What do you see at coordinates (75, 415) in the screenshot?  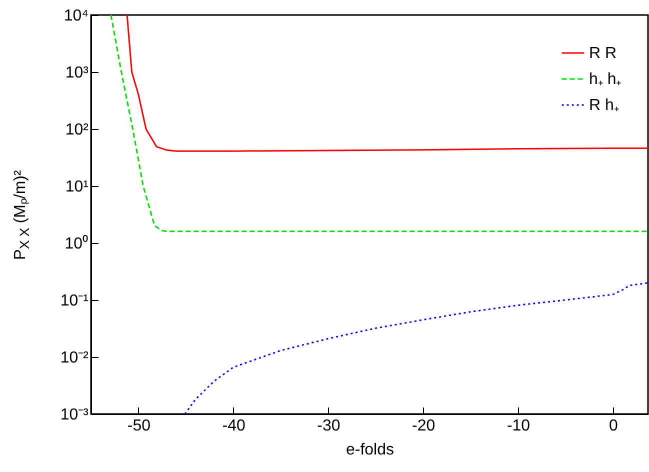 I see `y-tick-label: 10⁻³` at bounding box center [75, 415].